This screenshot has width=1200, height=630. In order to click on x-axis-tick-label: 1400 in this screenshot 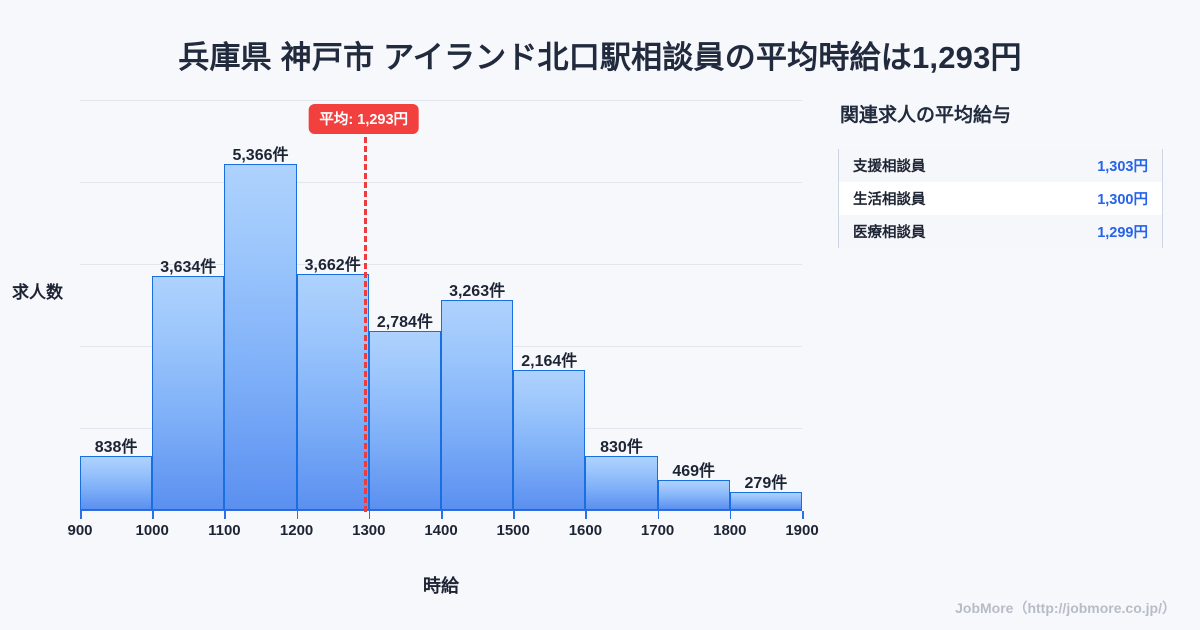, I will do `click(441, 530)`.